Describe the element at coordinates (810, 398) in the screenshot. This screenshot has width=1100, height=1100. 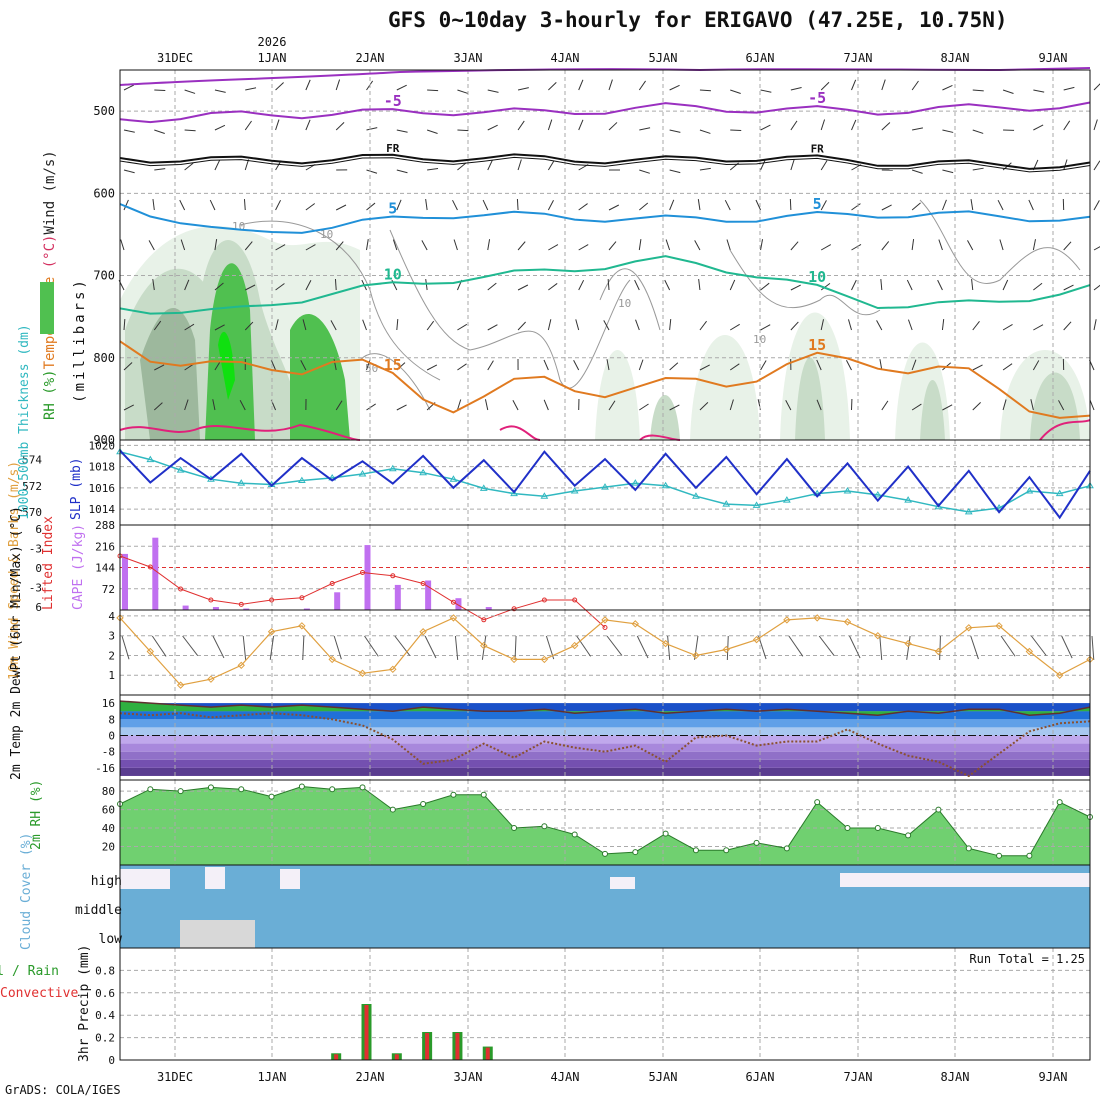
I see `rh-area-mid` at that location.